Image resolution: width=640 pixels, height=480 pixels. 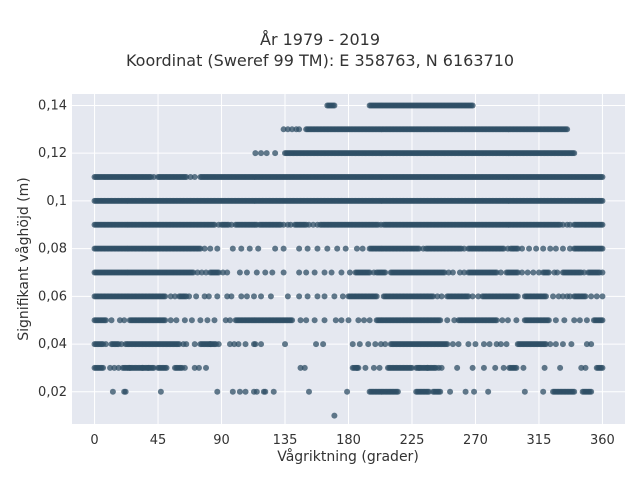 What do you see at coordinates (475, 440) in the screenshot?
I see `x-tick-label: 270` at bounding box center [475, 440].